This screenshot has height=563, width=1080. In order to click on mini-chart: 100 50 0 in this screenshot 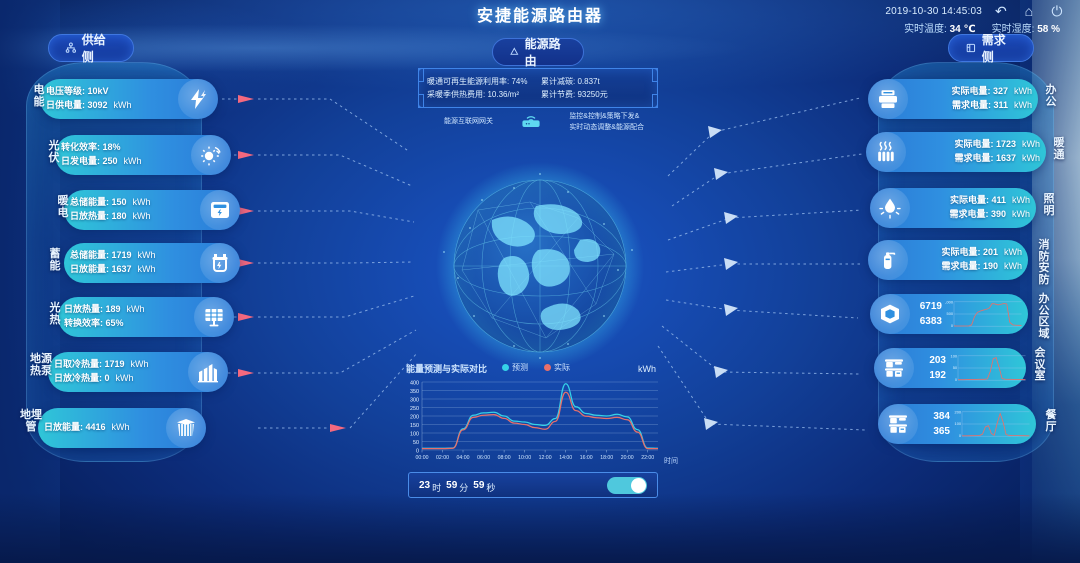, I will do `click(988, 368)`.